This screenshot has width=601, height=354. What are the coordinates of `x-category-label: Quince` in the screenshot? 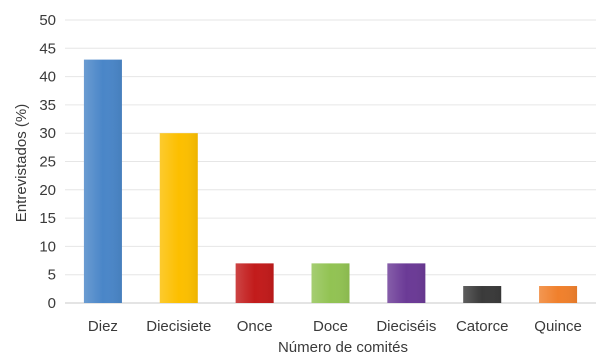 It's located at (558, 326).